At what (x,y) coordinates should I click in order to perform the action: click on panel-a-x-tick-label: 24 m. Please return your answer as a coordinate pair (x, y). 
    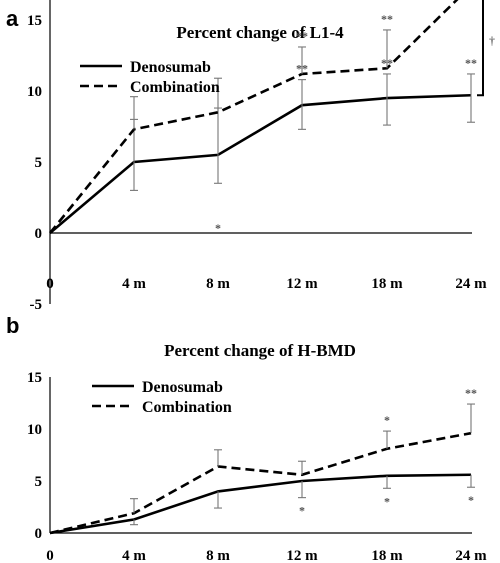
    Looking at the image, I should click on (471, 284).